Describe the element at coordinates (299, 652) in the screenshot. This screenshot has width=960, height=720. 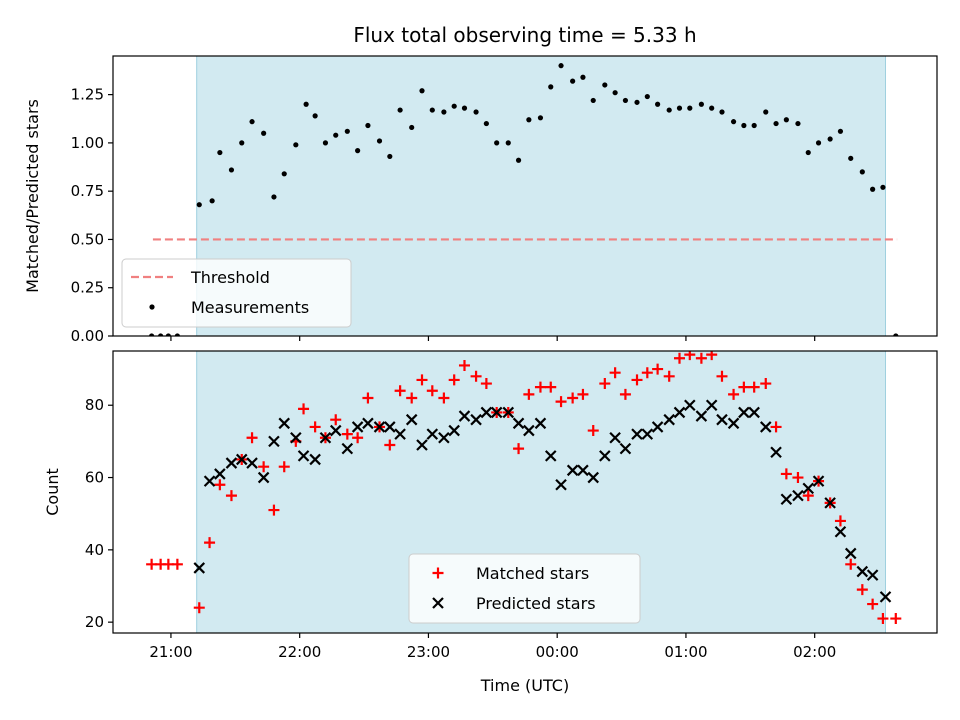
I see `x-tick-label: 22:00` at that location.